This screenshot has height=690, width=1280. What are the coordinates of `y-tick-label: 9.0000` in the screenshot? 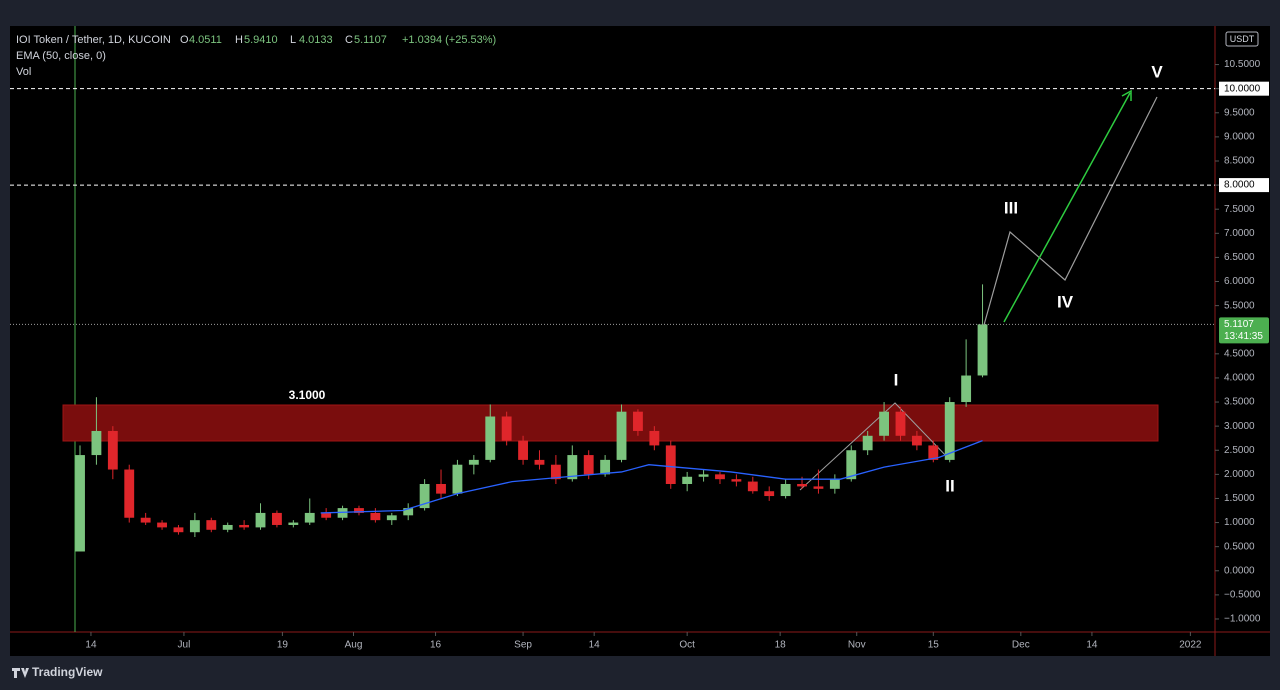 It's located at (1239, 137).